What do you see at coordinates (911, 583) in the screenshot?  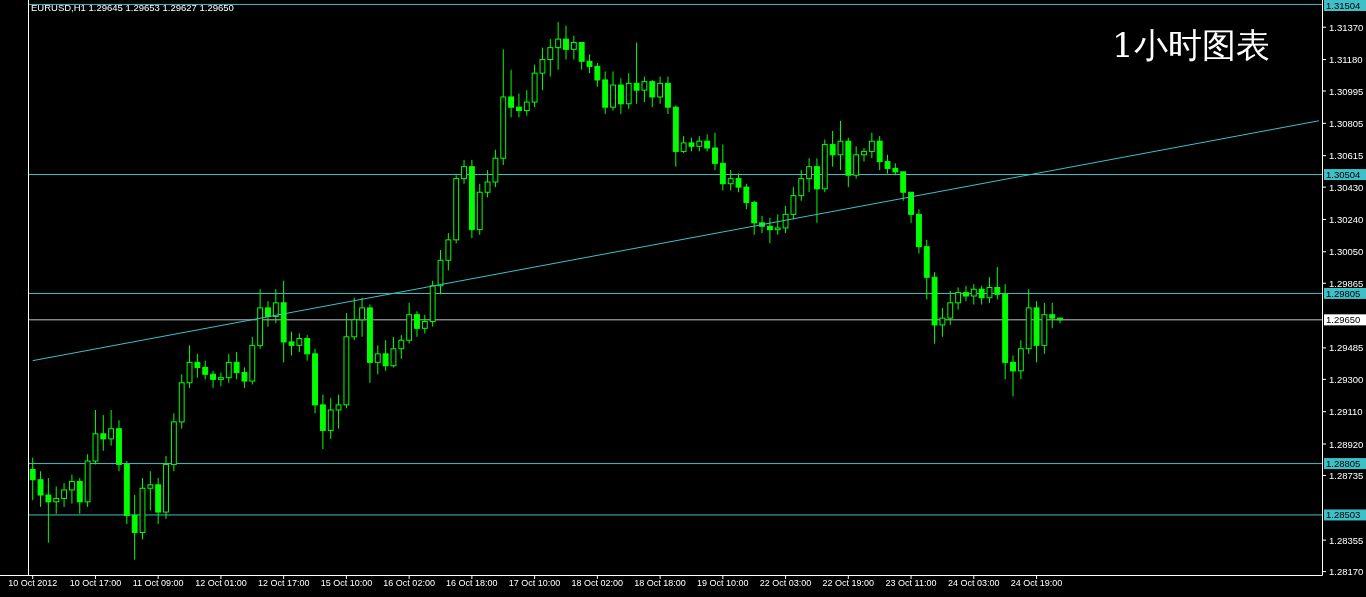 I see `x-tick-label: 23 Oct 11:00` at bounding box center [911, 583].